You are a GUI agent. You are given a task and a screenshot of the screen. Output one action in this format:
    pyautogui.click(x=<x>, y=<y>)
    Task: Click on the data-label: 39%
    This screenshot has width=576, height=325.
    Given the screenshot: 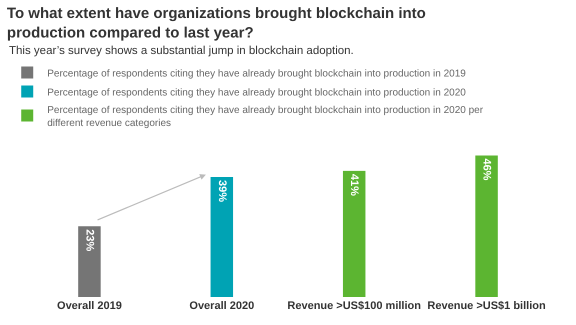 What is the action you would take?
    pyautogui.click(x=222, y=191)
    